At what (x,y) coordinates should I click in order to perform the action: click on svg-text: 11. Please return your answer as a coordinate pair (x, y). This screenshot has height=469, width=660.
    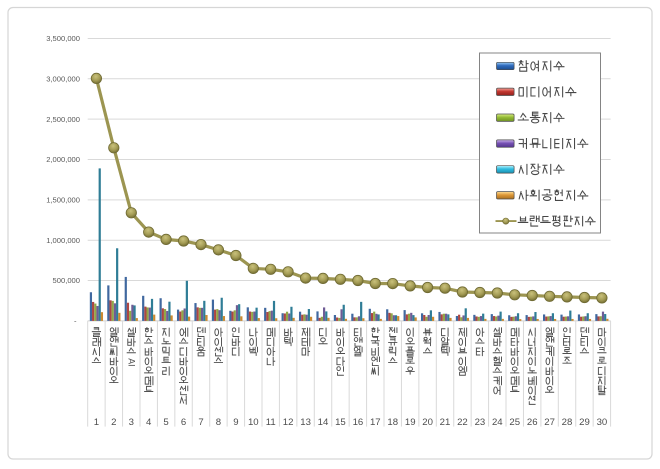
    Looking at the image, I should click on (271, 422).